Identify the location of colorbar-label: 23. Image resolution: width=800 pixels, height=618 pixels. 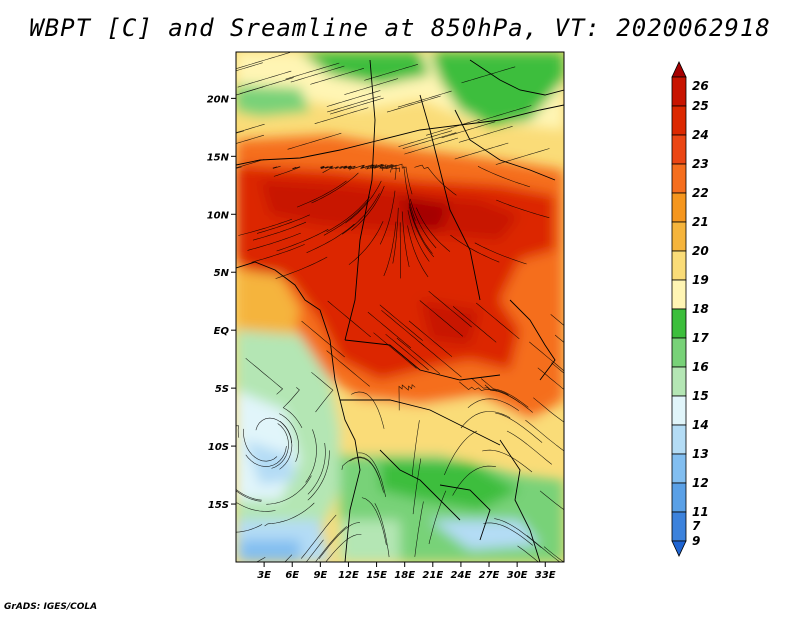
(700, 164).